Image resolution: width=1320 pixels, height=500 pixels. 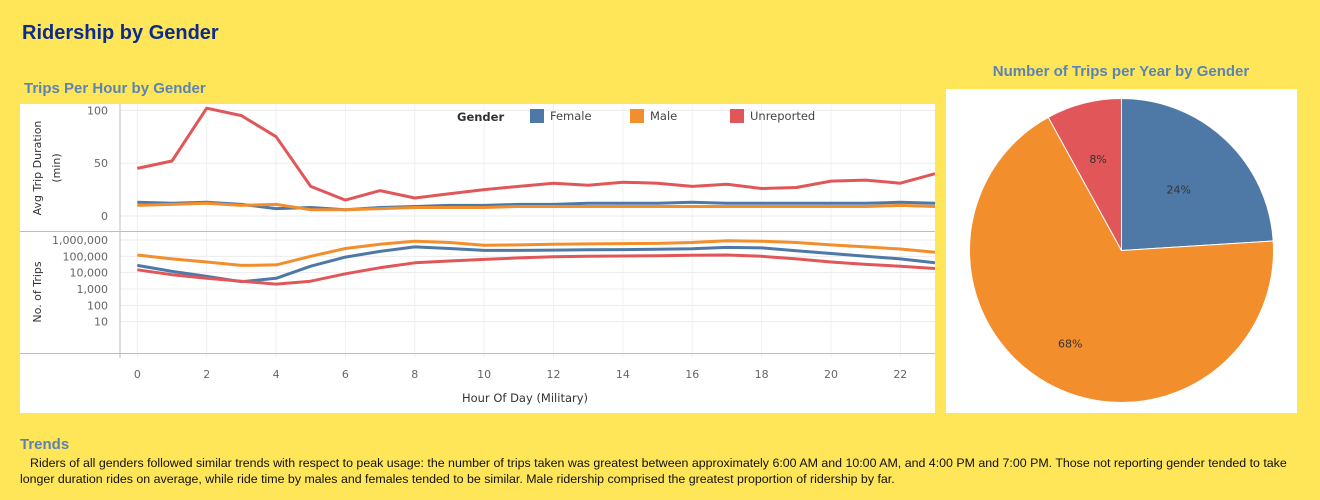 What do you see at coordinates (692, 374) in the screenshot?
I see `x-tick-label: 16` at bounding box center [692, 374].